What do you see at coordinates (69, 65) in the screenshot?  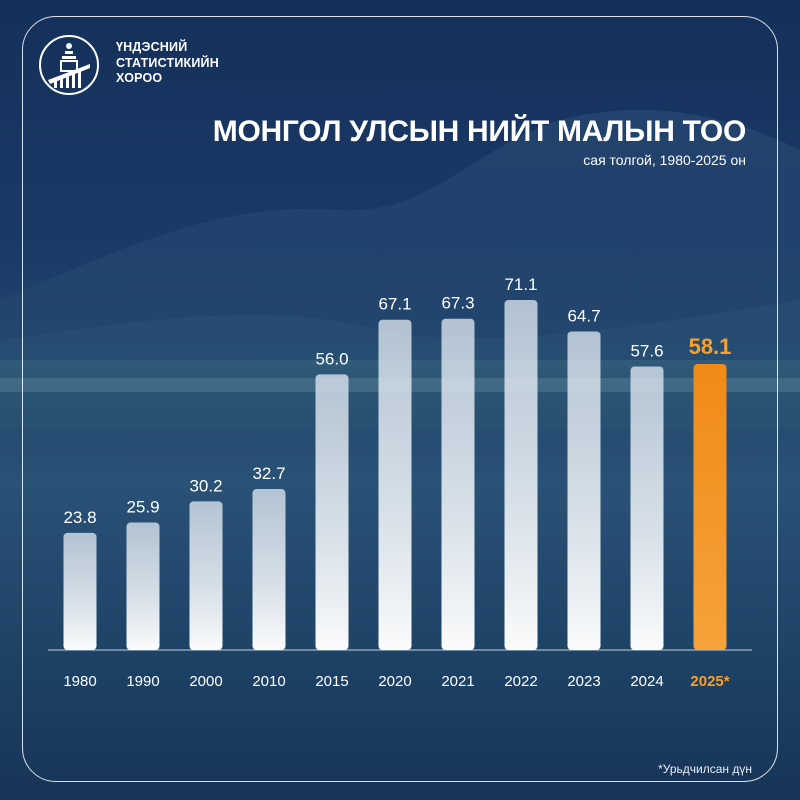 I see `statistics-office-logo-icon` at bounding box center [69, 65].